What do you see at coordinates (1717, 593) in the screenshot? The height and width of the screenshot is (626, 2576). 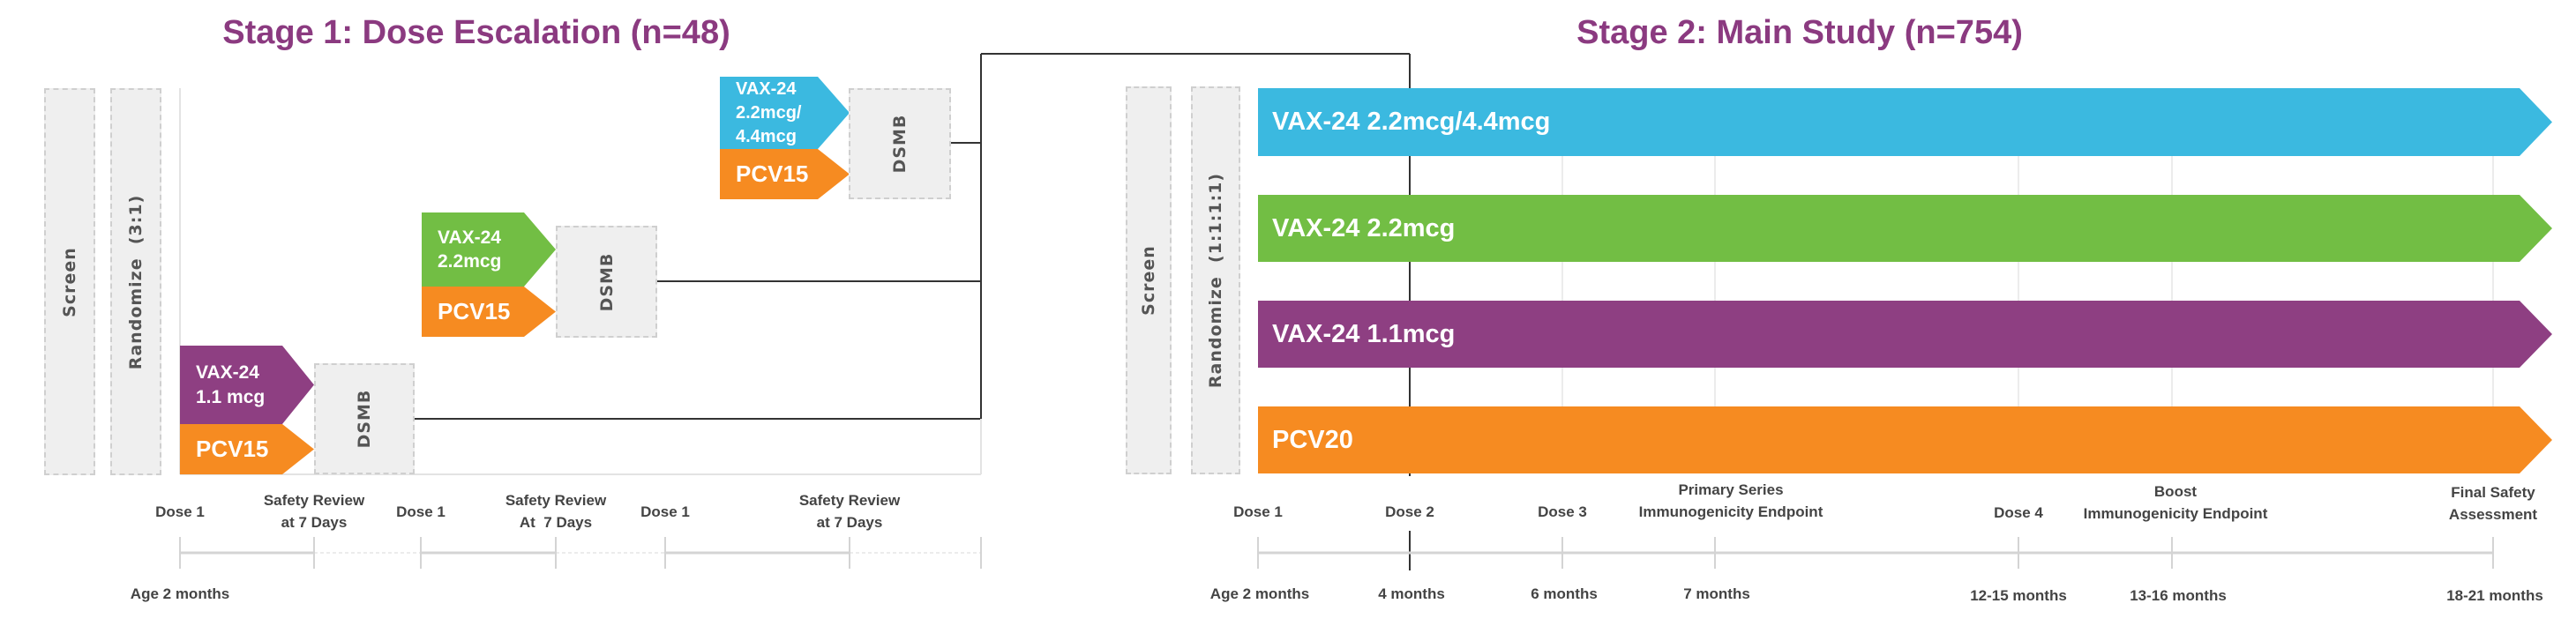 I see `s2-time-label: 7 months` at bounding box center [1717, 593].